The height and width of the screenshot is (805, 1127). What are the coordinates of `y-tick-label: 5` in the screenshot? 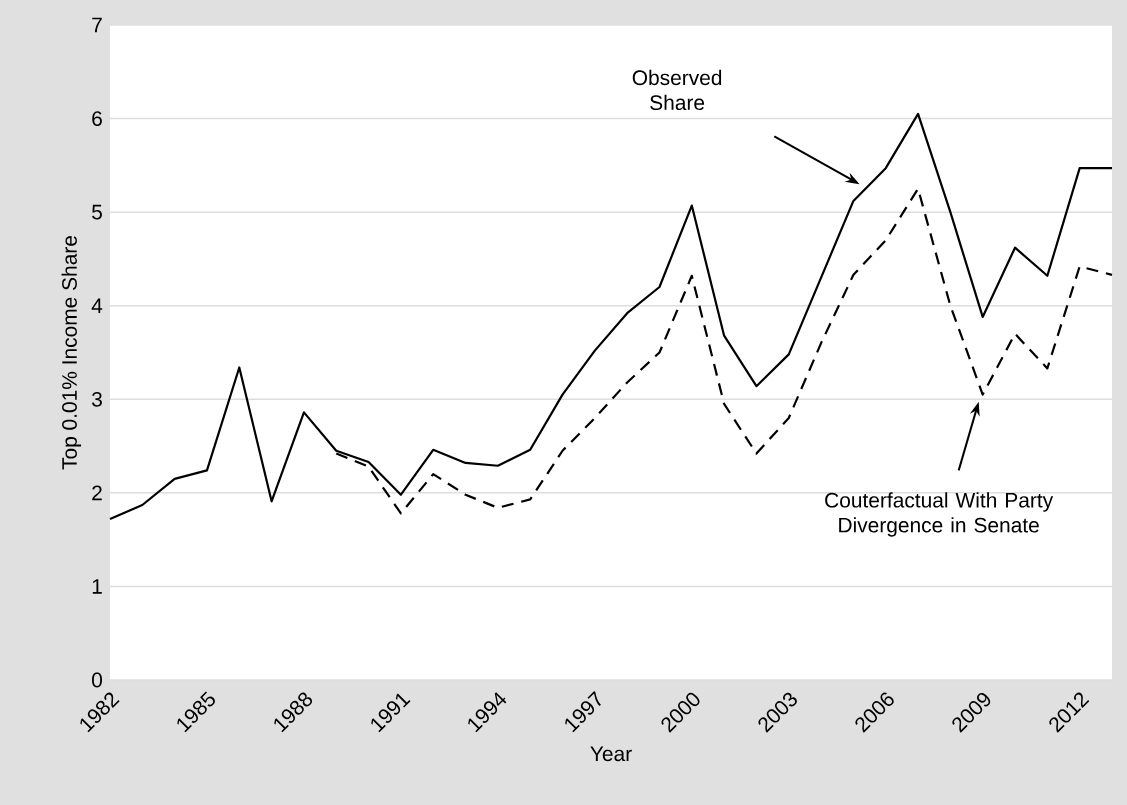 It's located at (97, 212).